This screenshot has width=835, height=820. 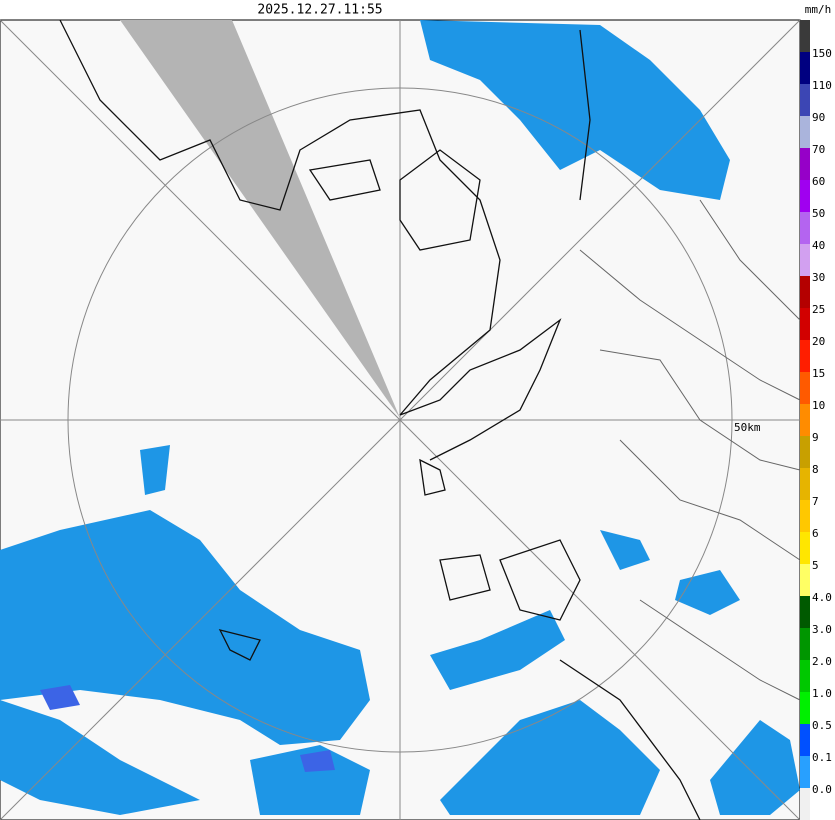 I want to click on legend-label: 0.0, so click(x=822, y=789).